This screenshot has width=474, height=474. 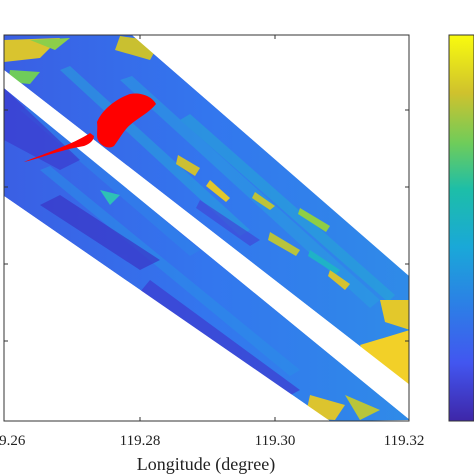 I want to click on x-tick-label-3: 119.32, so click(x=404, y=441).